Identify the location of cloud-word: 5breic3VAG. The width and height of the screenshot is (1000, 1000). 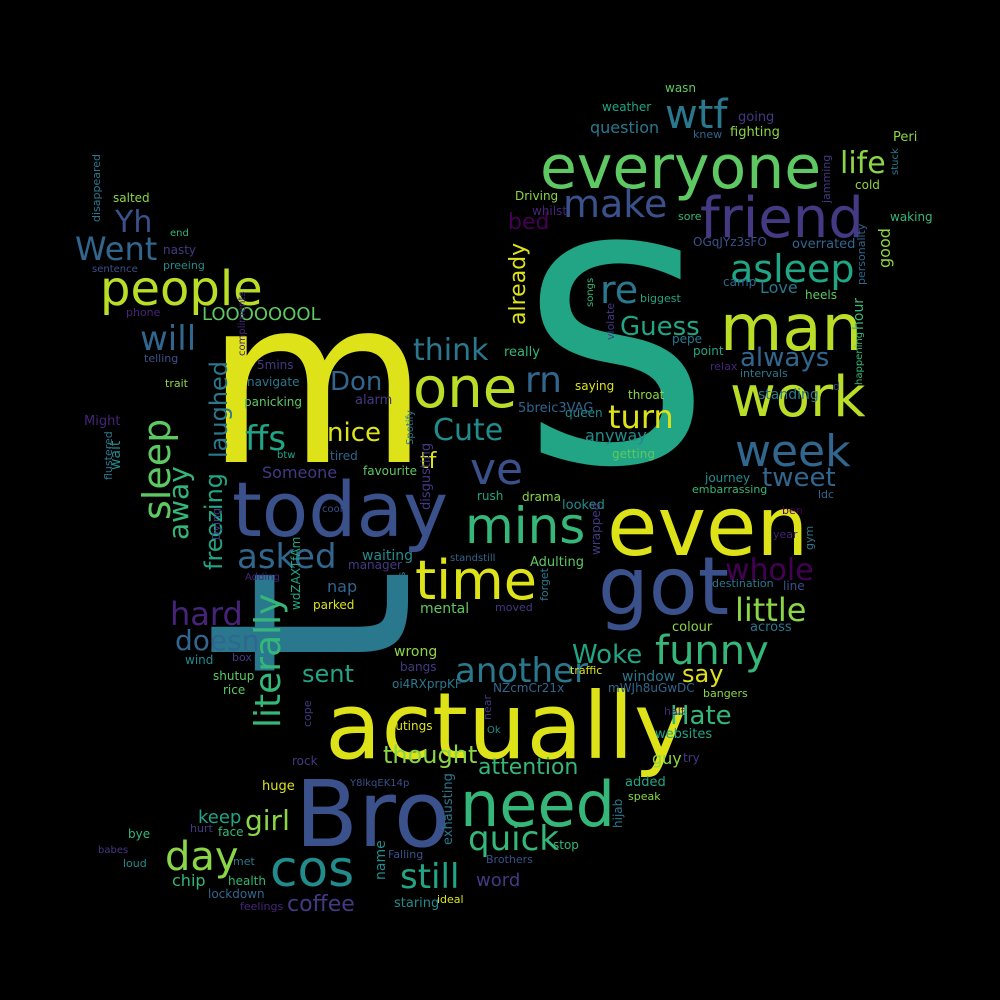
(555, 408).